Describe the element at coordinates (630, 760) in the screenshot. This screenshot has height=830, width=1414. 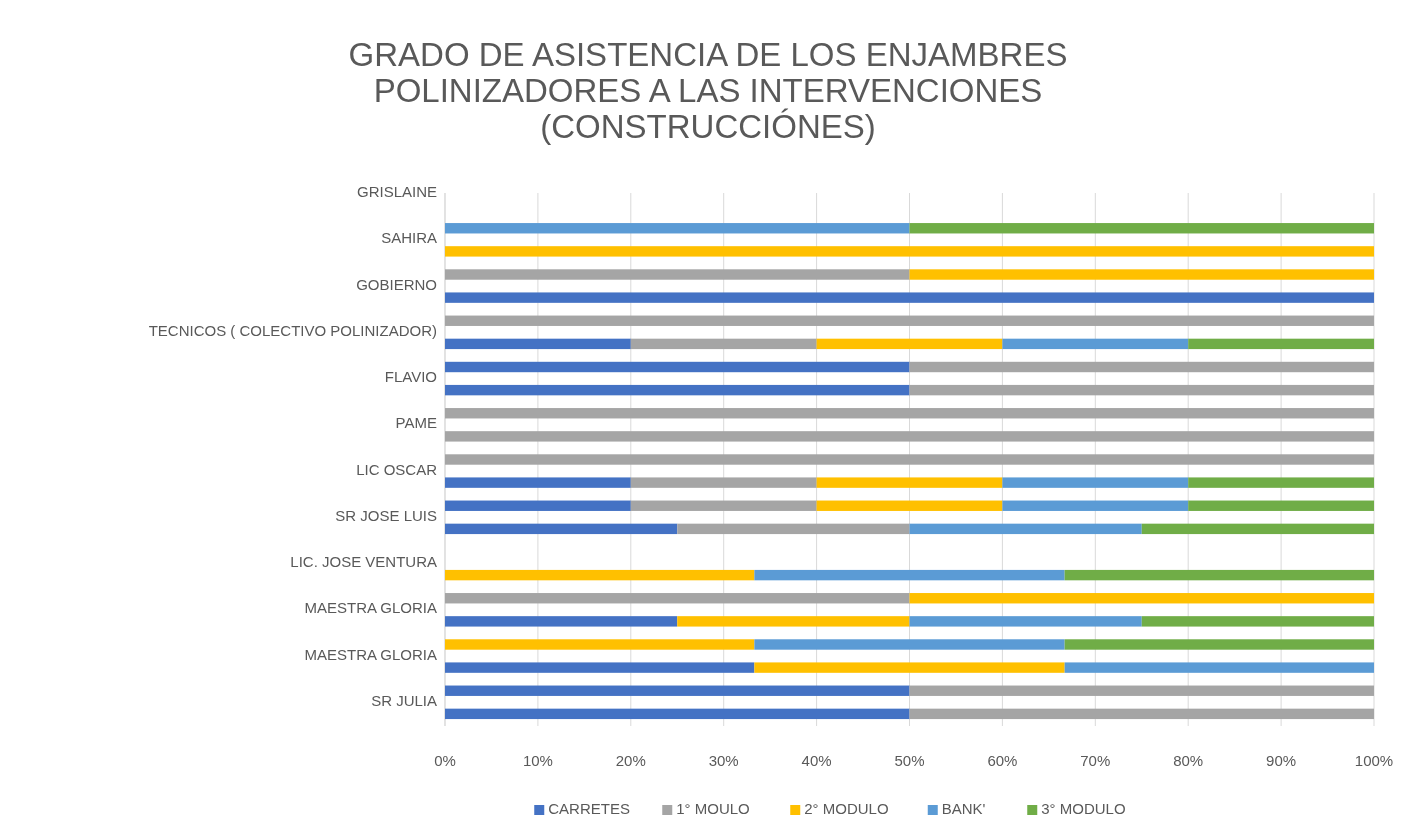
I see `x-tick-label: 20%` at that location.